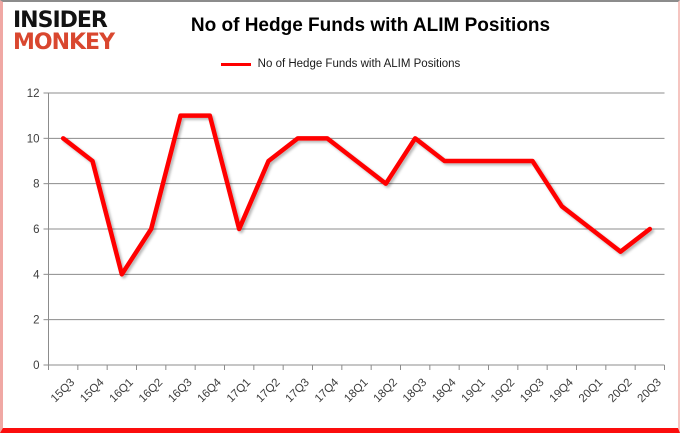 This screenshot has width=680, height=433. What do you see at coordinates (650, 391) in the screenshot?
I see `x-axis-tick-label: 20Q3` at bounding box center [650, 391].